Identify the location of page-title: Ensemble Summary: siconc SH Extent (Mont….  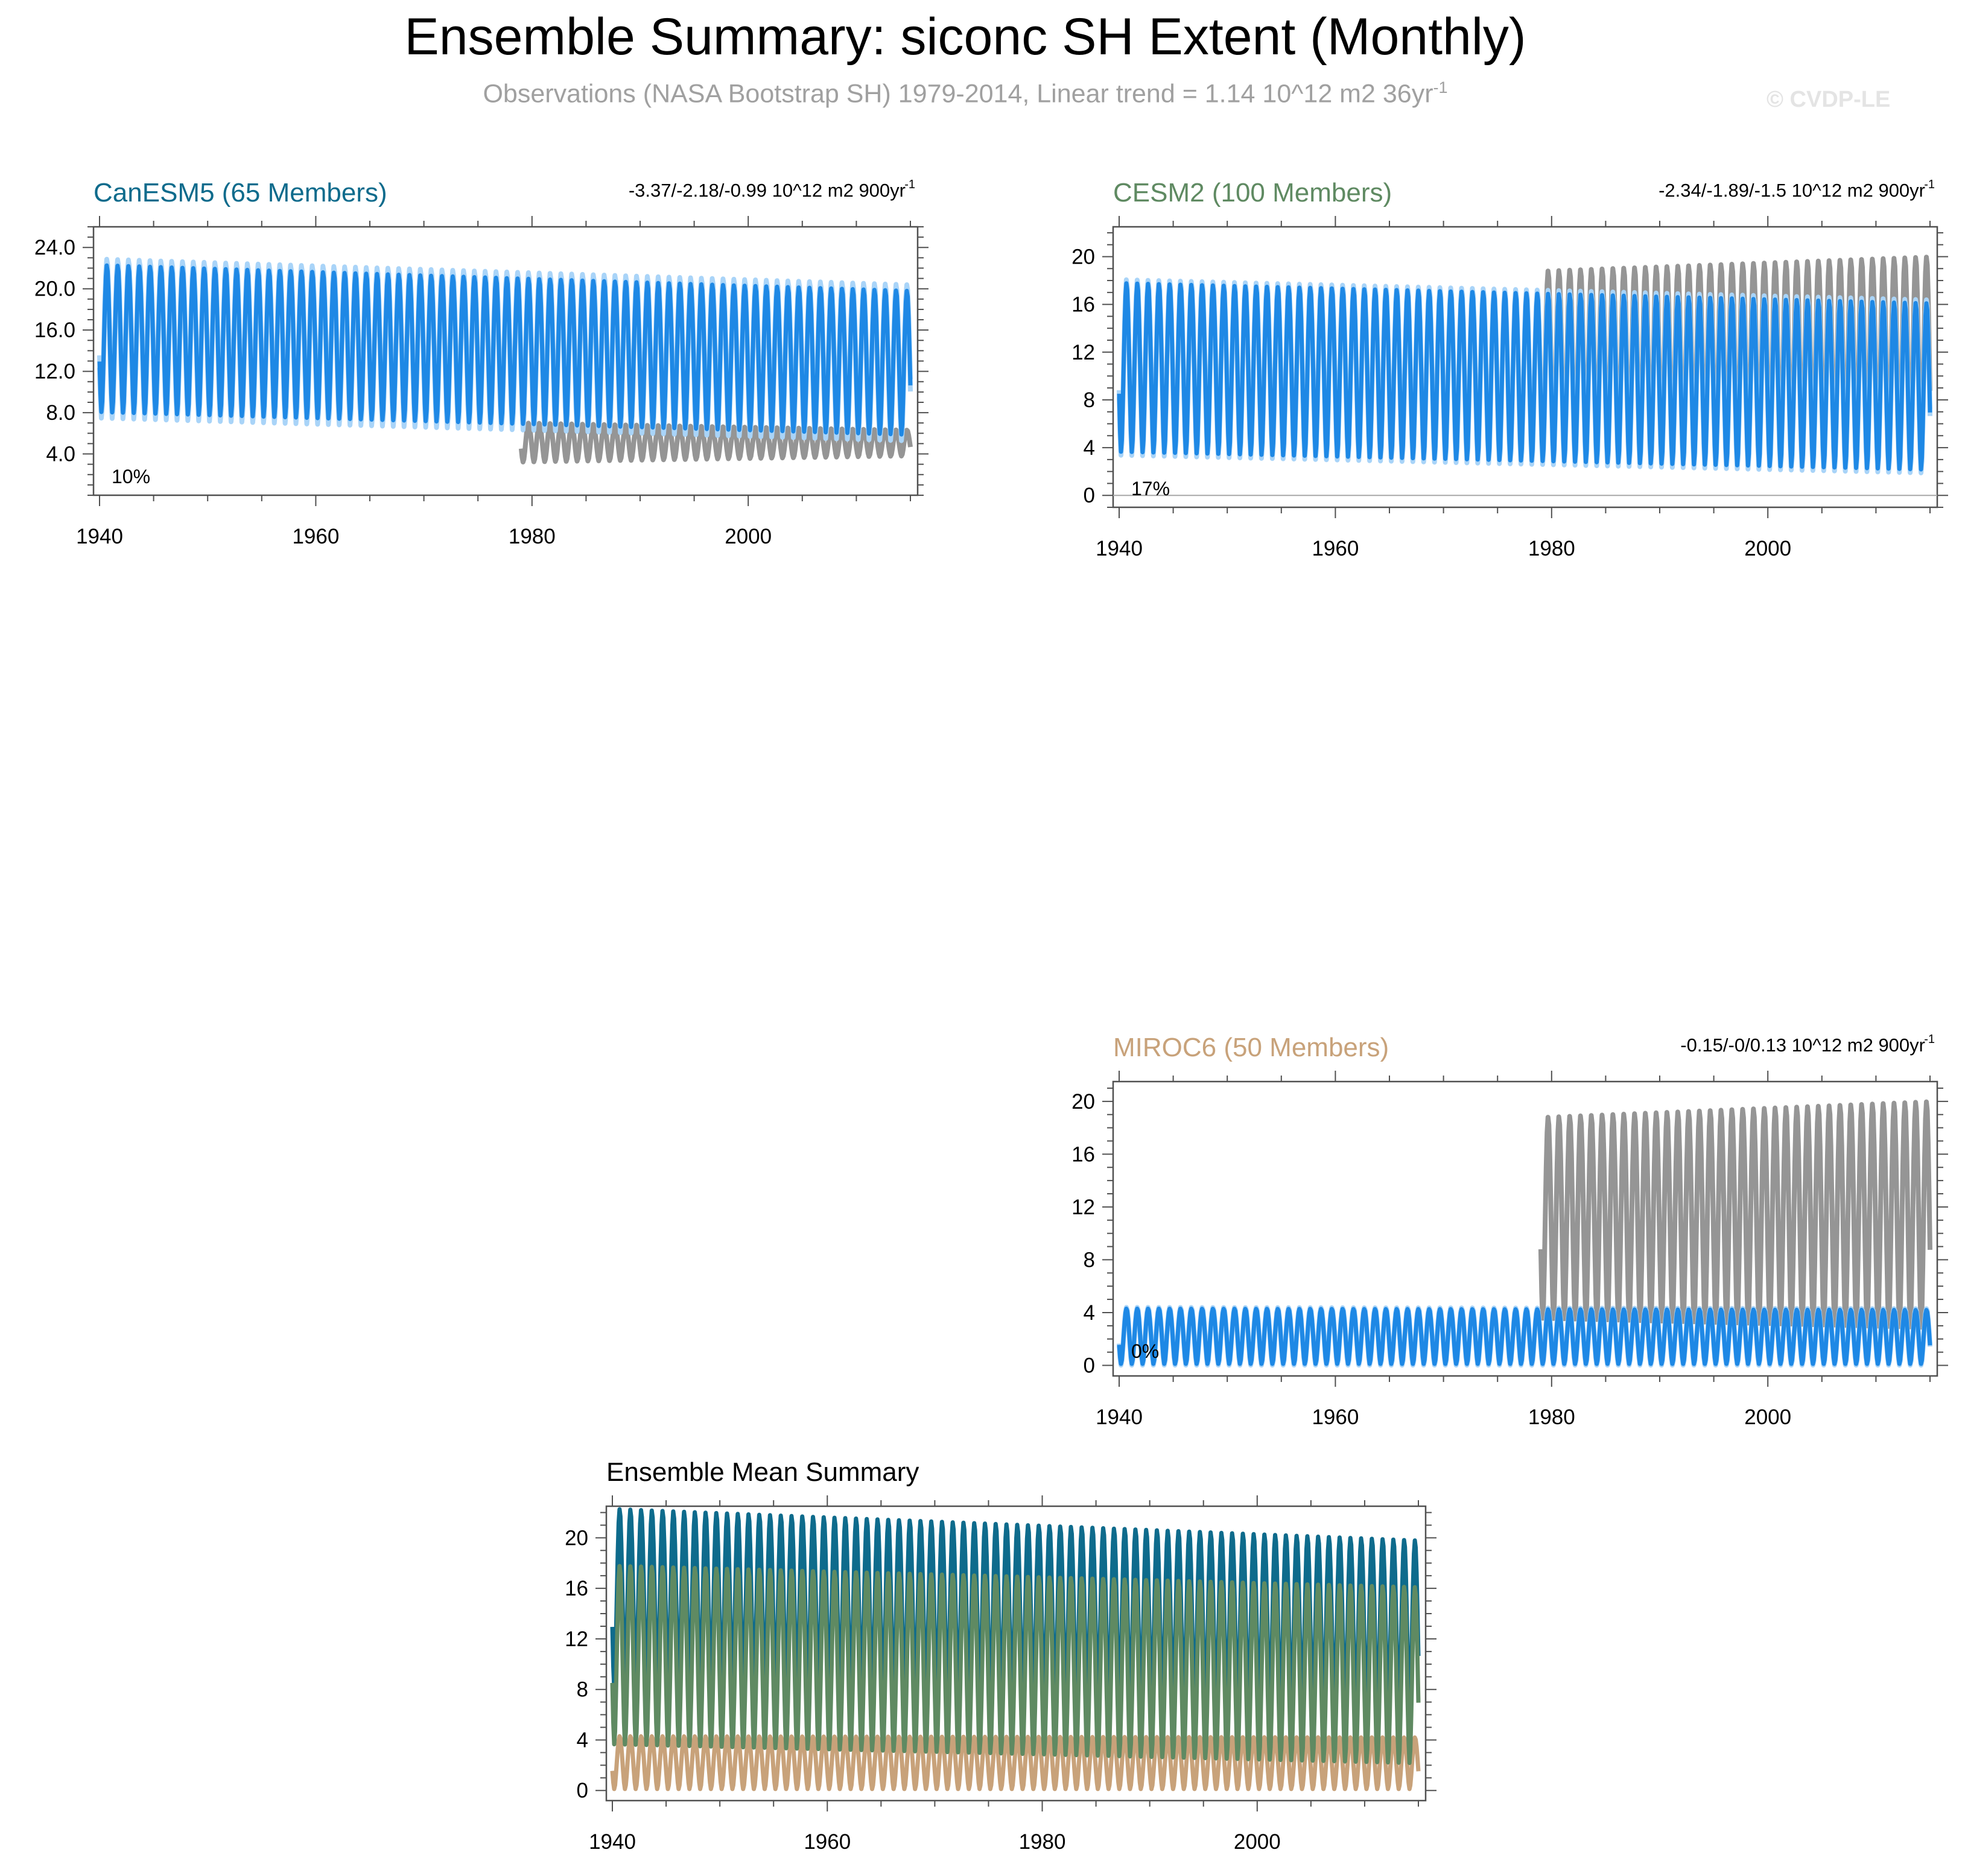
(965, 37).